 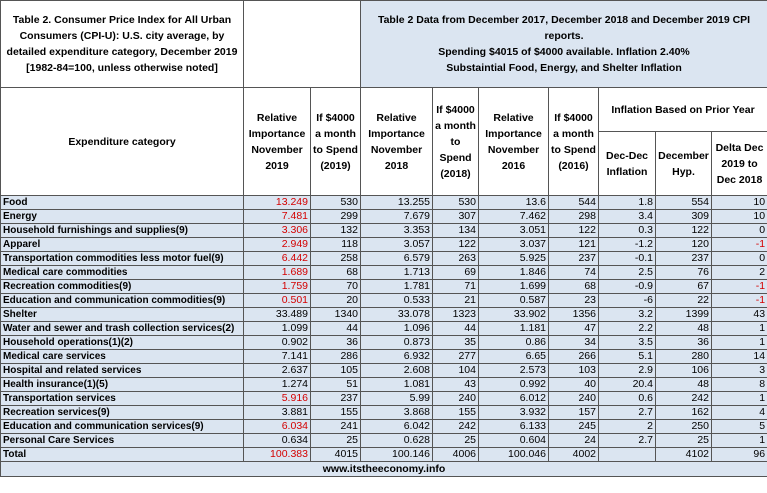 What do you see at coordinates (738, 384) in the screenshot?
I see `value-cell: 8` at bounding box center [738, 384].